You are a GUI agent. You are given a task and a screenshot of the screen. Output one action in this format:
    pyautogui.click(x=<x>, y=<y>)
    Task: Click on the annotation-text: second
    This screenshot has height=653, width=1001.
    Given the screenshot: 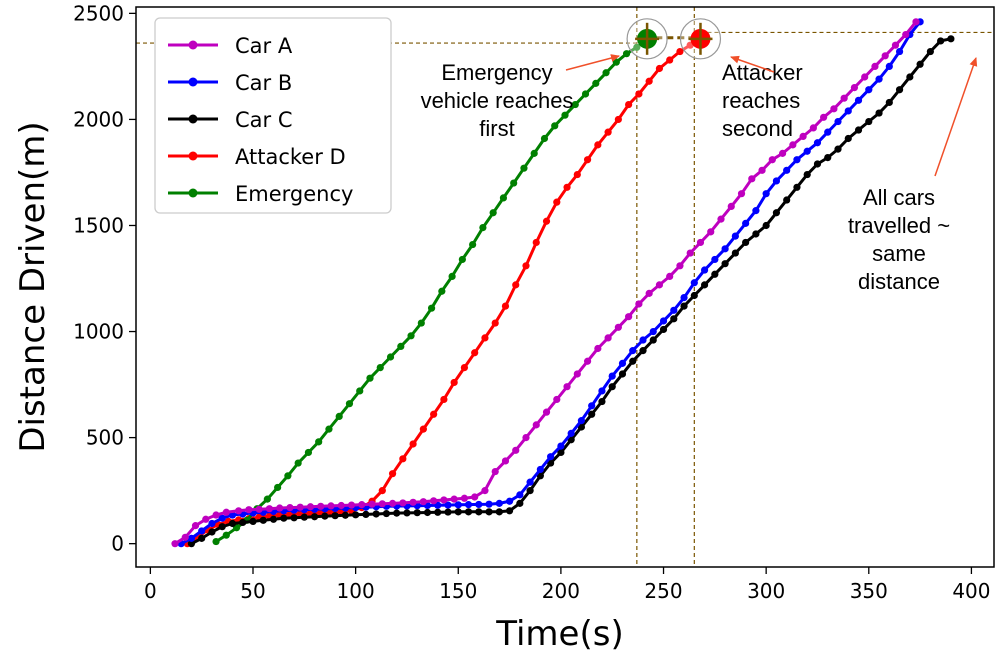 What is the action you would take?
    pyautogui.click(x=757, y=128)
    